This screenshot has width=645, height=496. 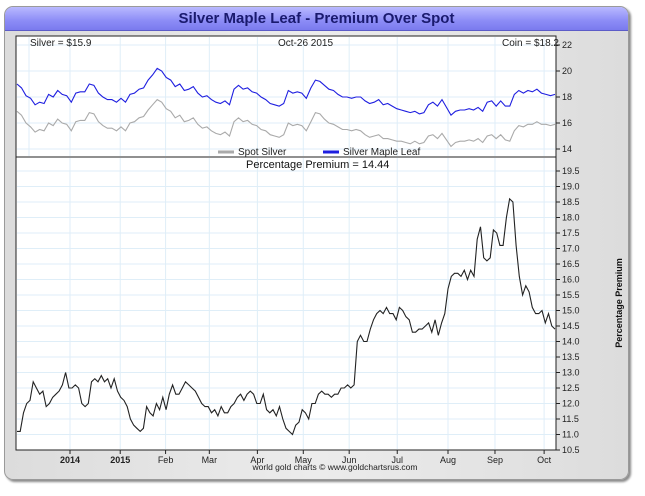 I want to click on lower-y-tick-label: 18.5, so click(x=571, y=202).